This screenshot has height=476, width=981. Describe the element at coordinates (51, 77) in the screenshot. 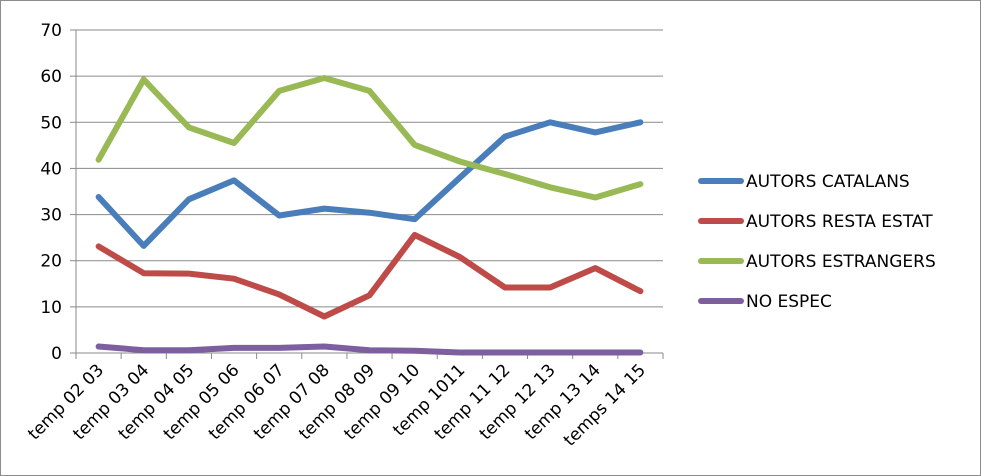

I see `y-tick-label: 60` at that location.